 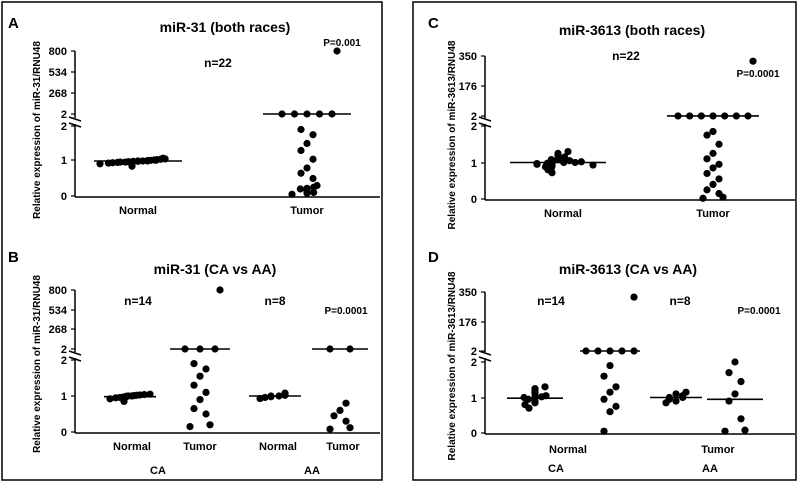 I want to click on chart-c-tick-1: 1, so click(x=474, y=164).